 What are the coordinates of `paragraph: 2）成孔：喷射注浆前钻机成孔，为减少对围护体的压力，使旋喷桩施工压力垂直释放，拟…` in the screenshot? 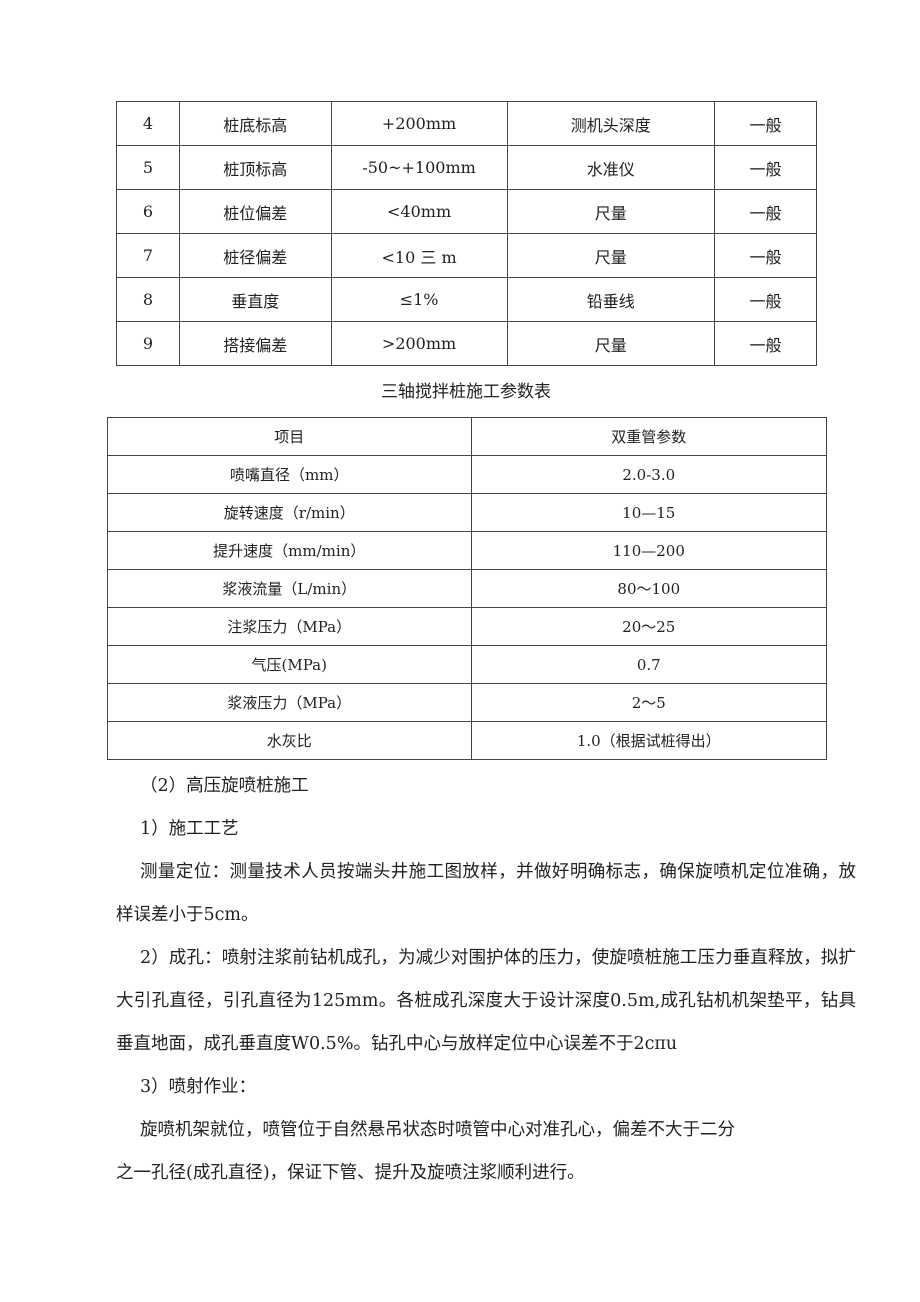 It's located at (486, 1001).